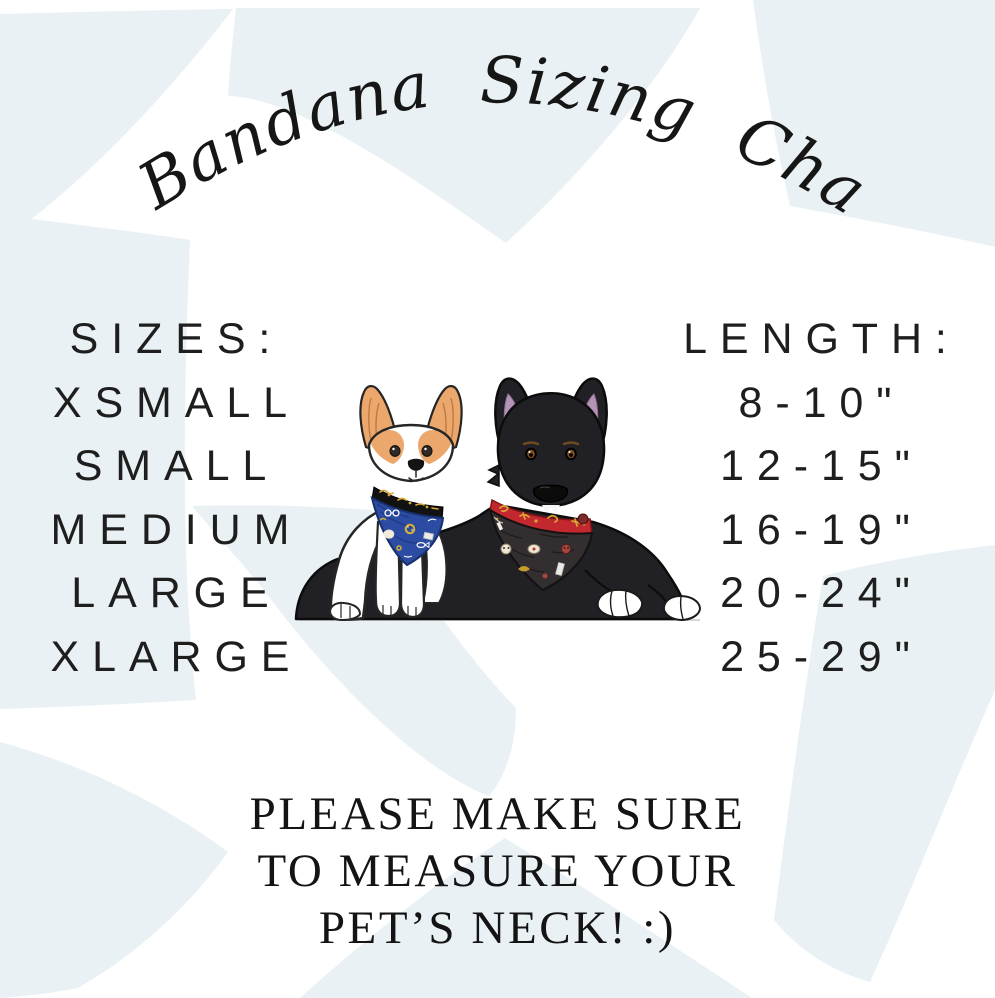  I want to click on length-row: 20-24", so click(821, 593).